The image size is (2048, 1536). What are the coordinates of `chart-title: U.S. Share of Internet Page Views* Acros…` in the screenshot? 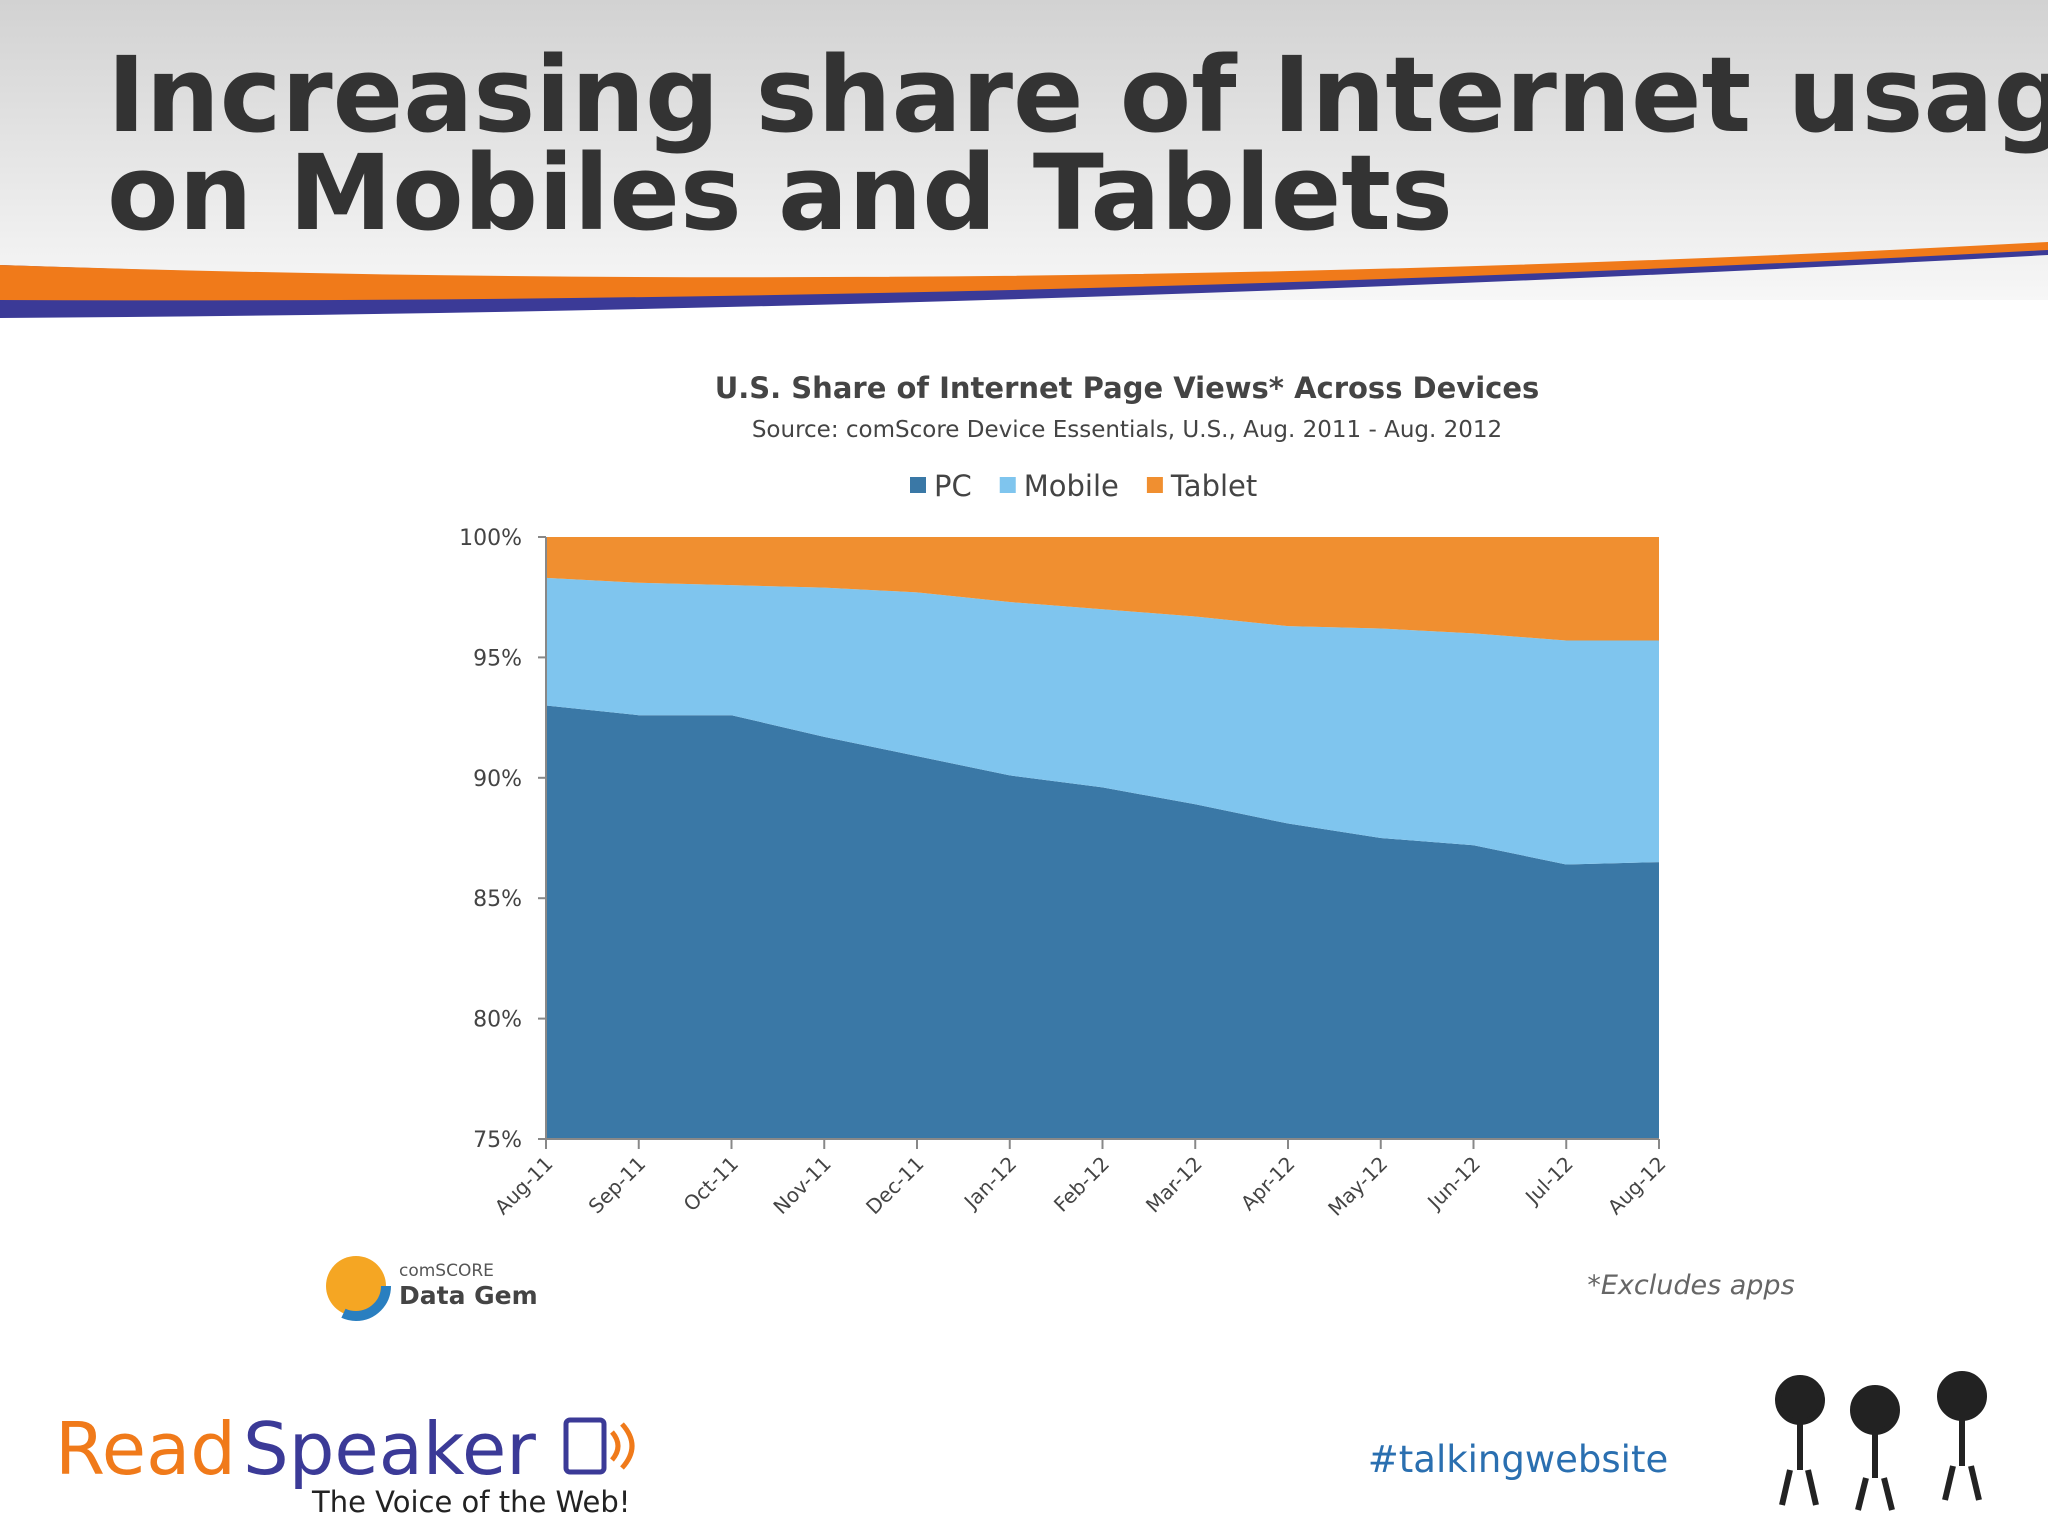 It's located at (1127, 388).